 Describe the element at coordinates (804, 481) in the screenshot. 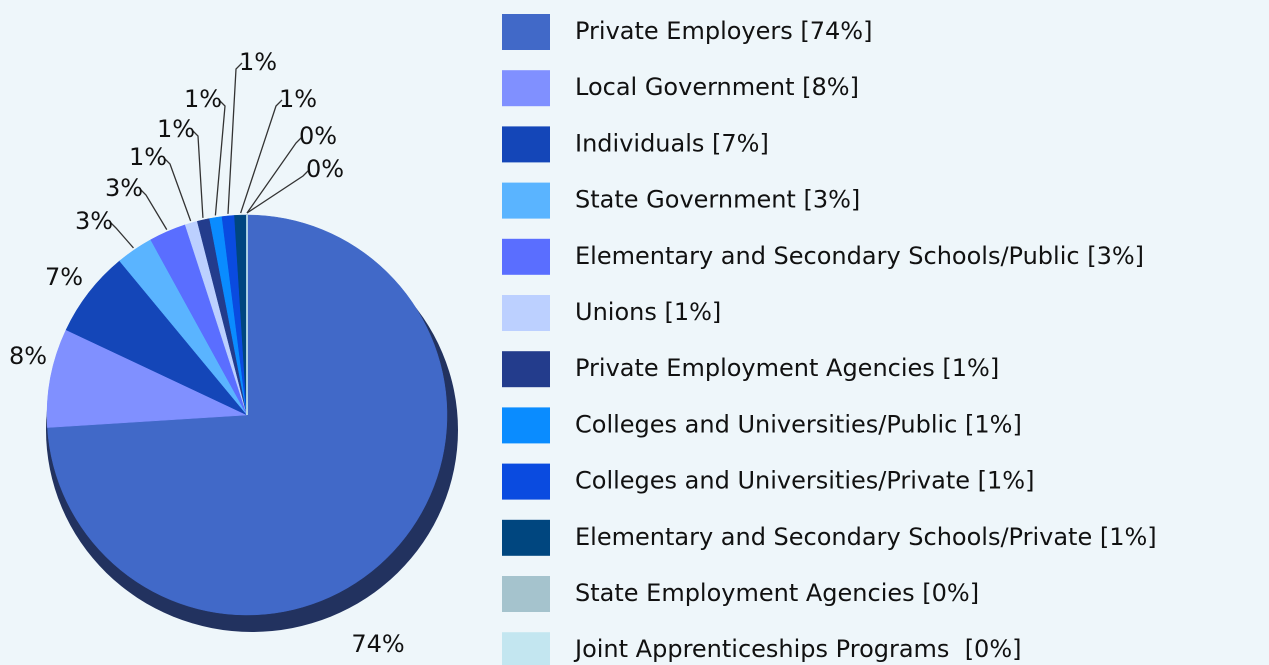

I see `legend-label: Colleges and Universities/Private [1%]` at that location.